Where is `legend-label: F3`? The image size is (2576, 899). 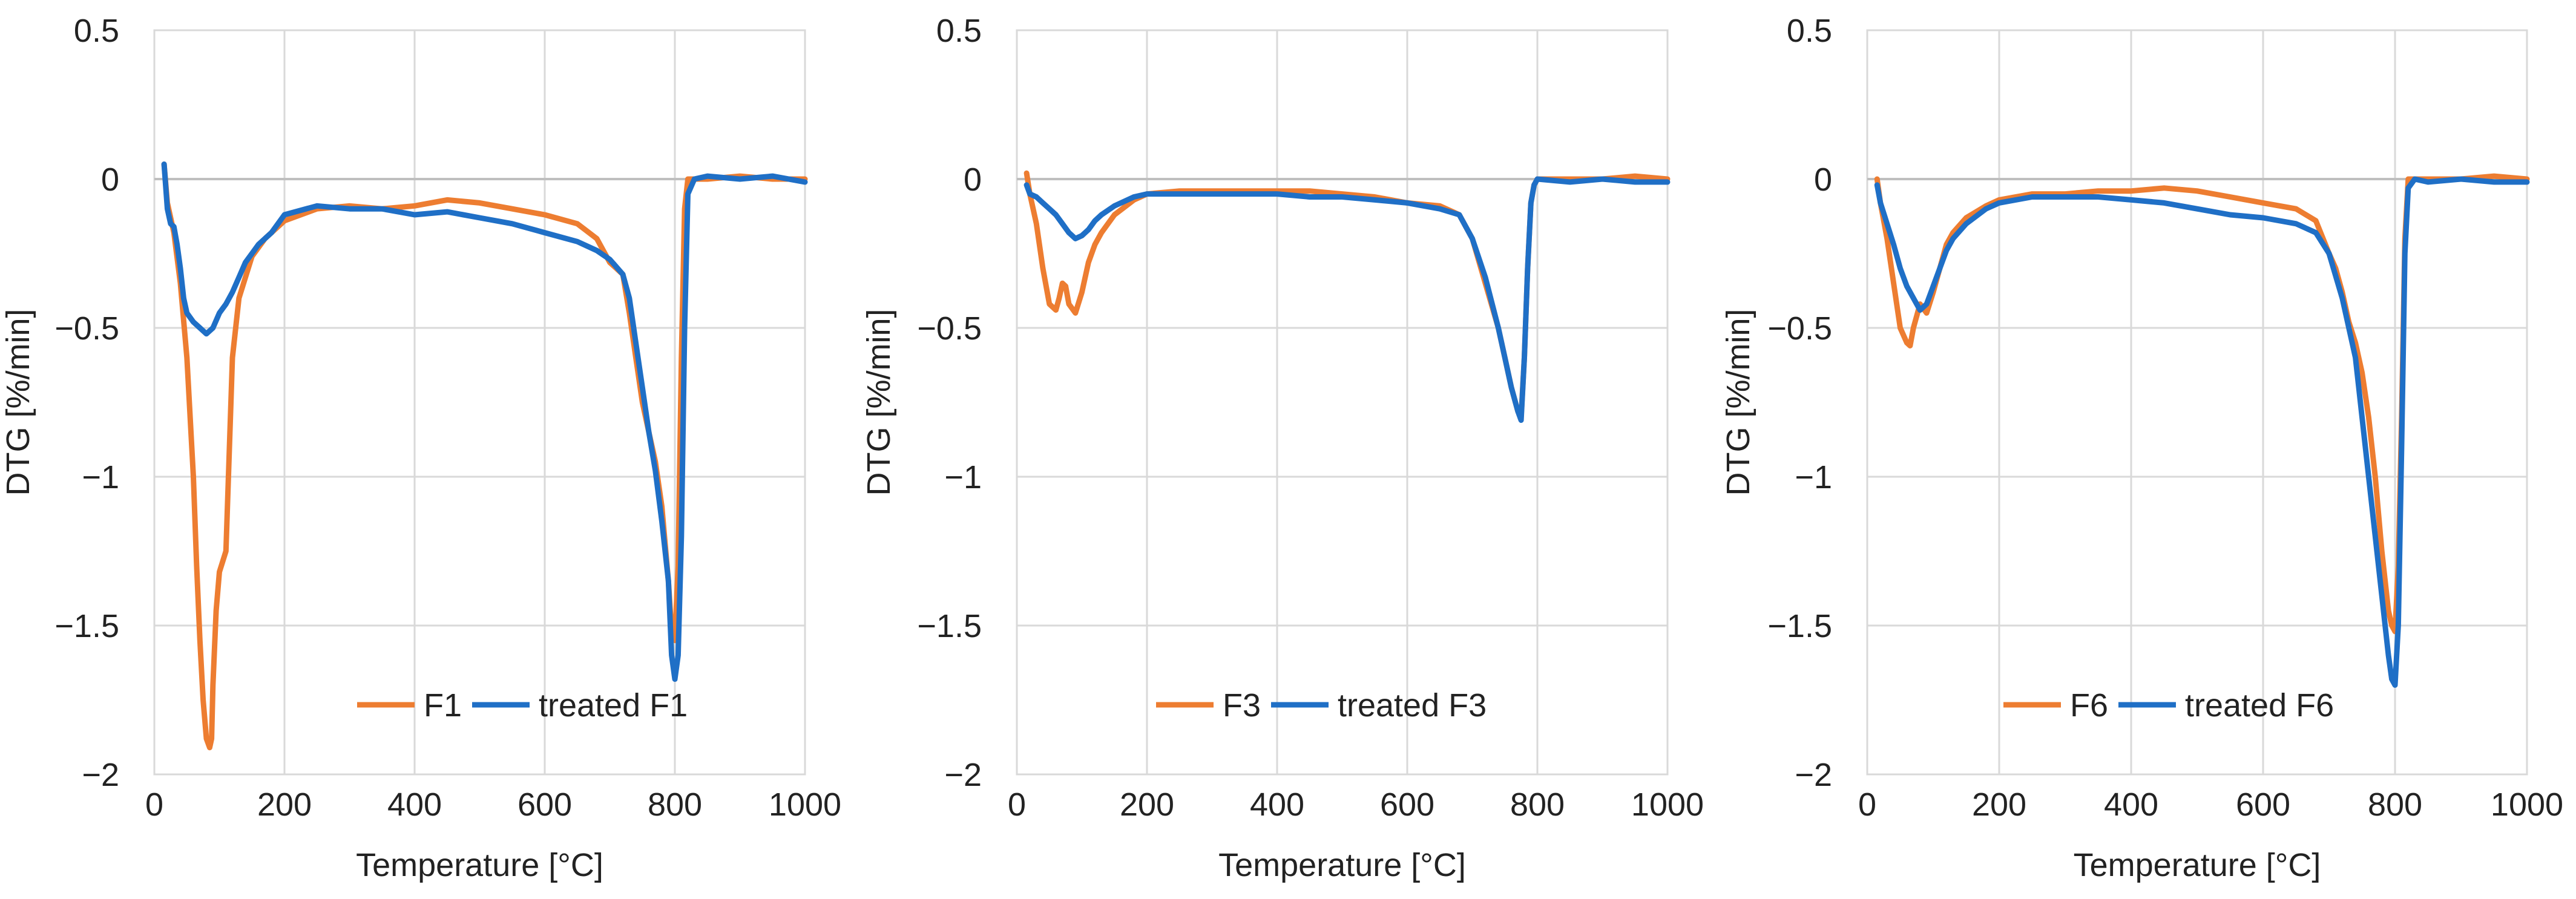 legend-label: F3 is located at coordinates (1242, 705).